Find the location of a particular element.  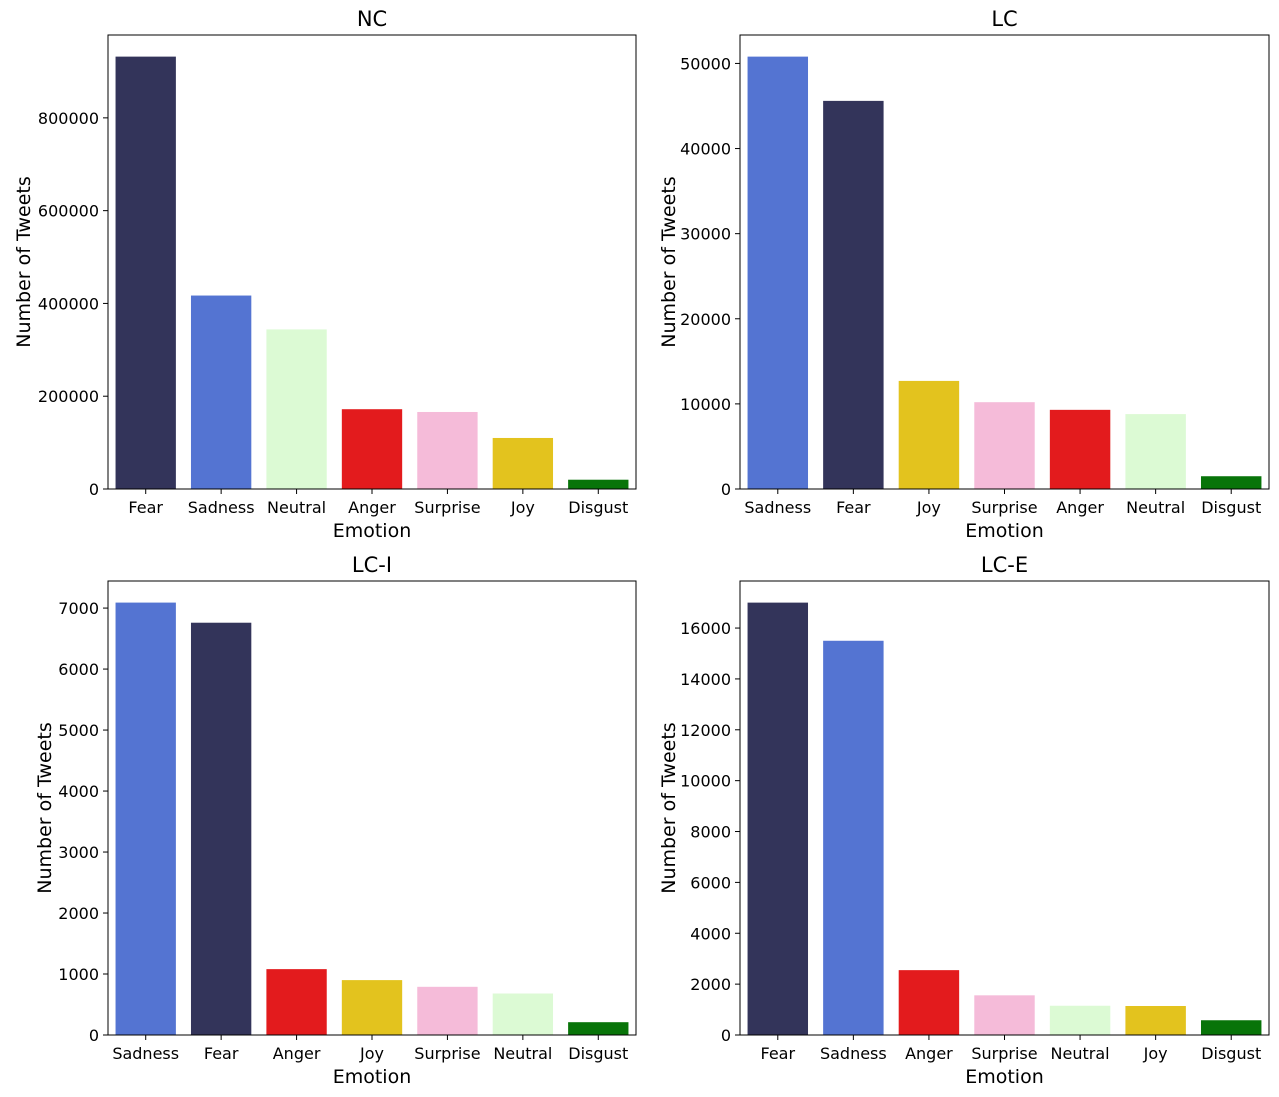

y-tick-label: 50000 is located at coordinates (705, 63).